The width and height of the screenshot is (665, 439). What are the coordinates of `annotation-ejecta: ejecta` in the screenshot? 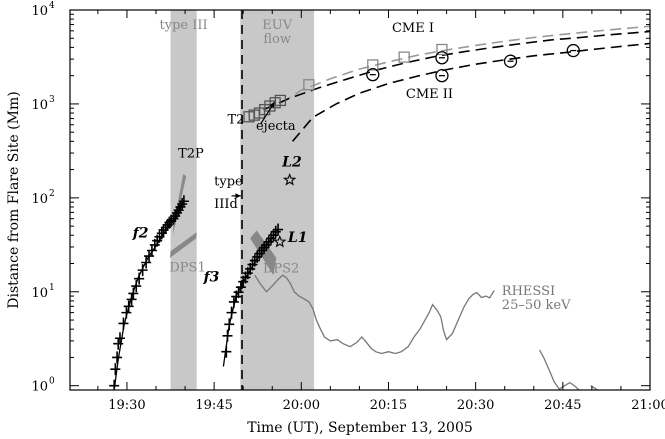 It's located at (276, 126).